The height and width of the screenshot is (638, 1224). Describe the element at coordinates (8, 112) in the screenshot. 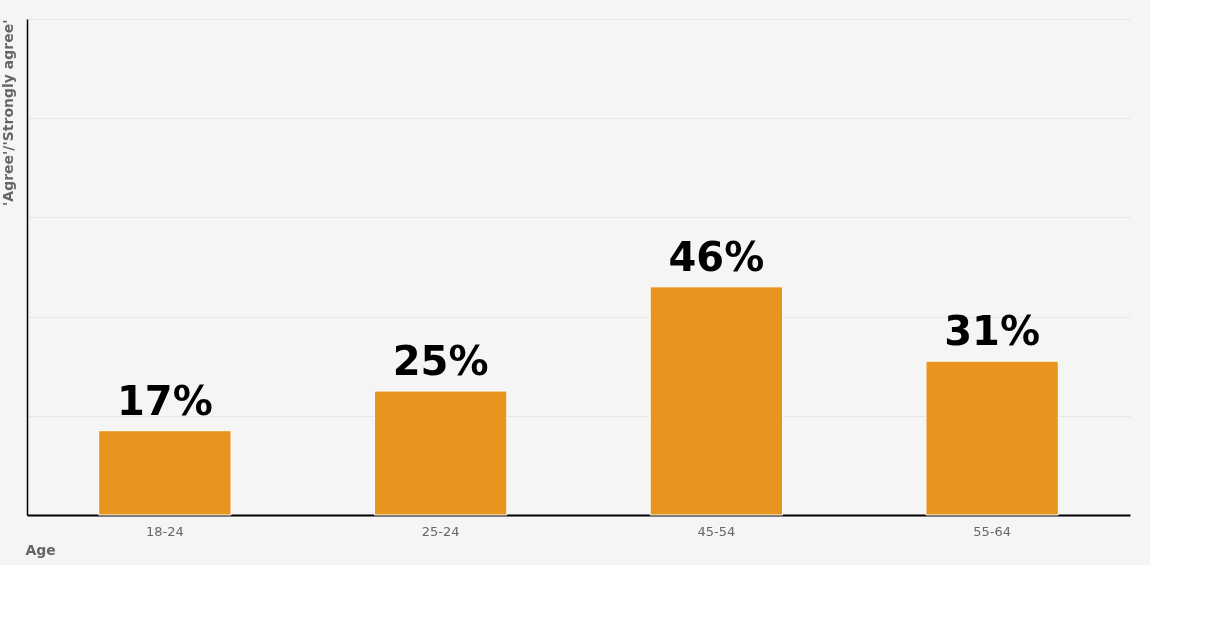

I see `y-axis-title: 'Agree'/'Strongly agree'` at that location.